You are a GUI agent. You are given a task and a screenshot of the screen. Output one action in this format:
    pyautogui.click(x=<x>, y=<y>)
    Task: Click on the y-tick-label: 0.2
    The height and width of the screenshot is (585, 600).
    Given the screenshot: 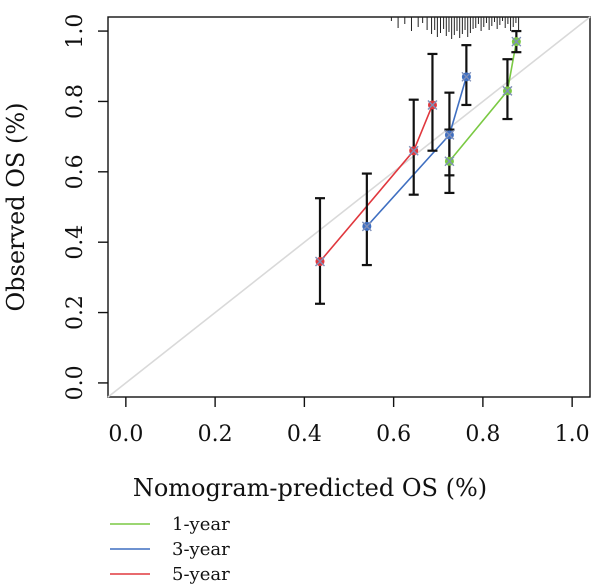 What is the action you would take?
    pyautogui.click(x=75, y=312)
    